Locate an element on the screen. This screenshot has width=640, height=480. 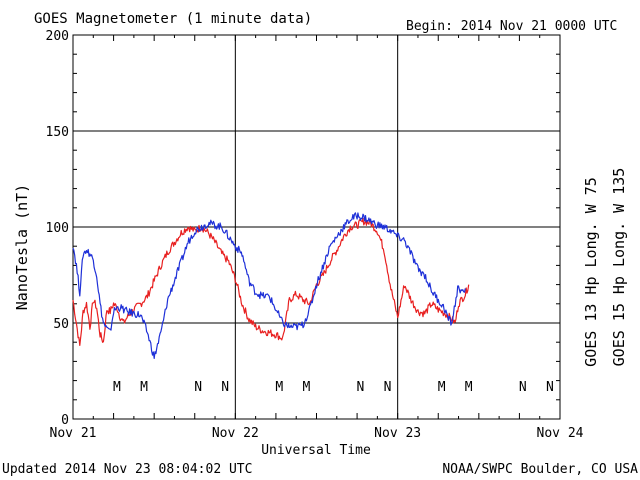
x-tick-label: Nov 22 is located at coordinates (235, 433).